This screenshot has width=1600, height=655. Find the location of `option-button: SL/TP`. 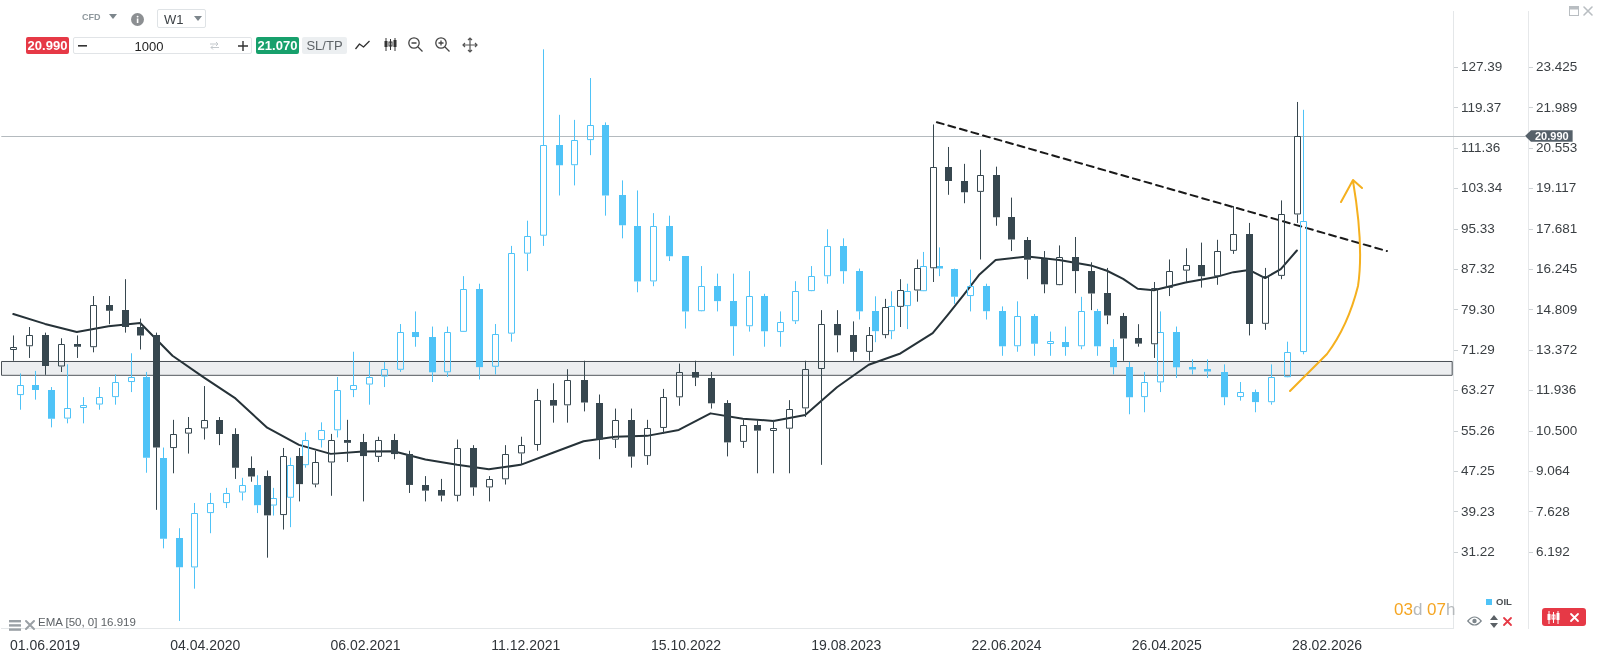

option-button: SL/TP is located at coordinates (324, 45).